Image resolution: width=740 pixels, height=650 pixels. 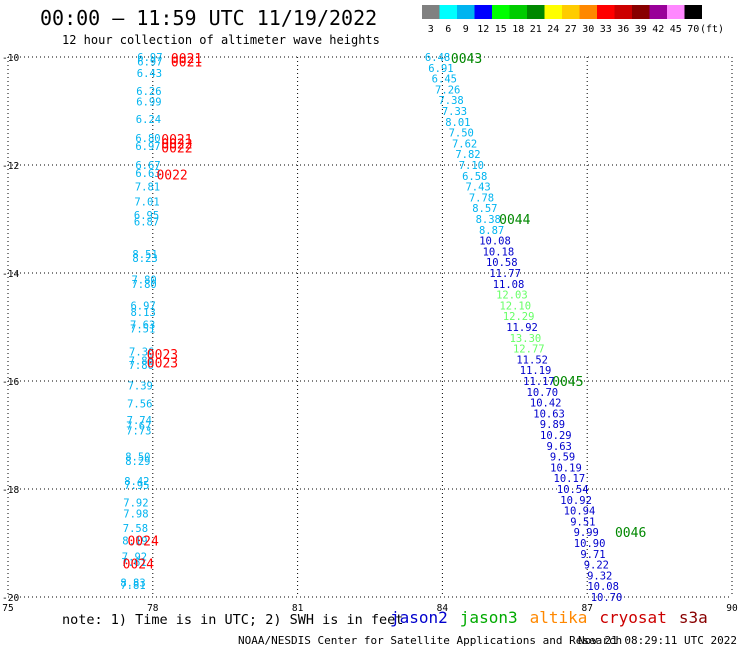 I want to click on wave-height-value: 7.61, so click(x=133, y=563).